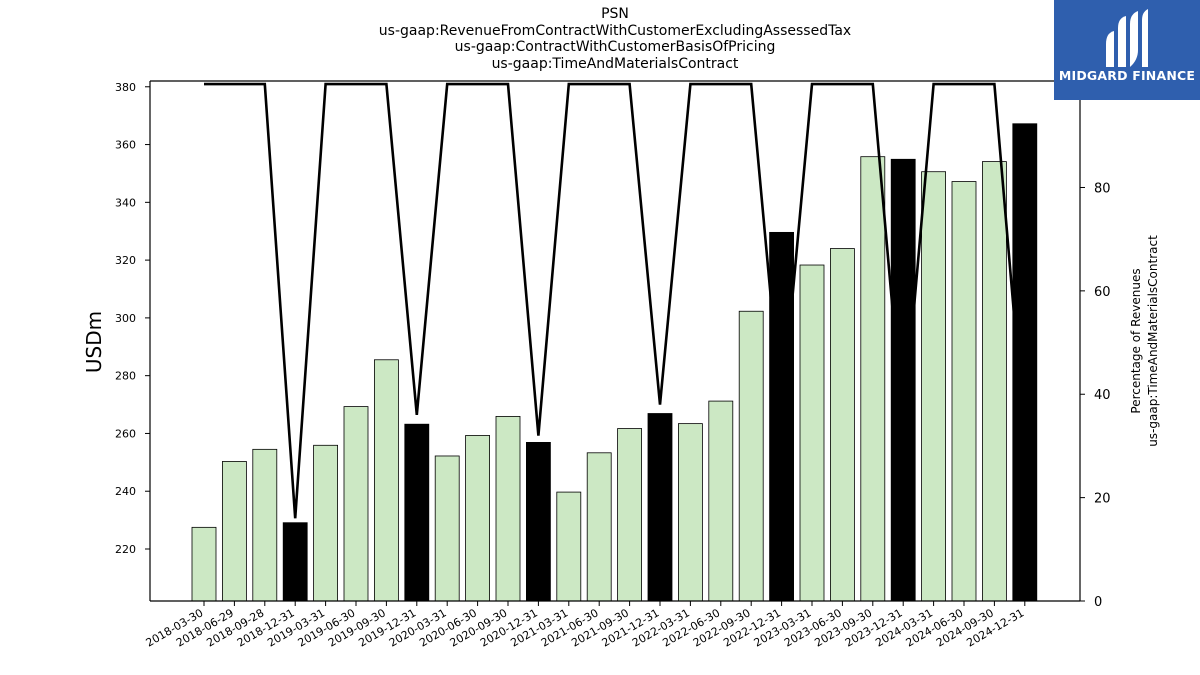 This screenshot has width=1200, height=675. I want to click on logo: MIDGARD FINANCE, so click(1127, 50).